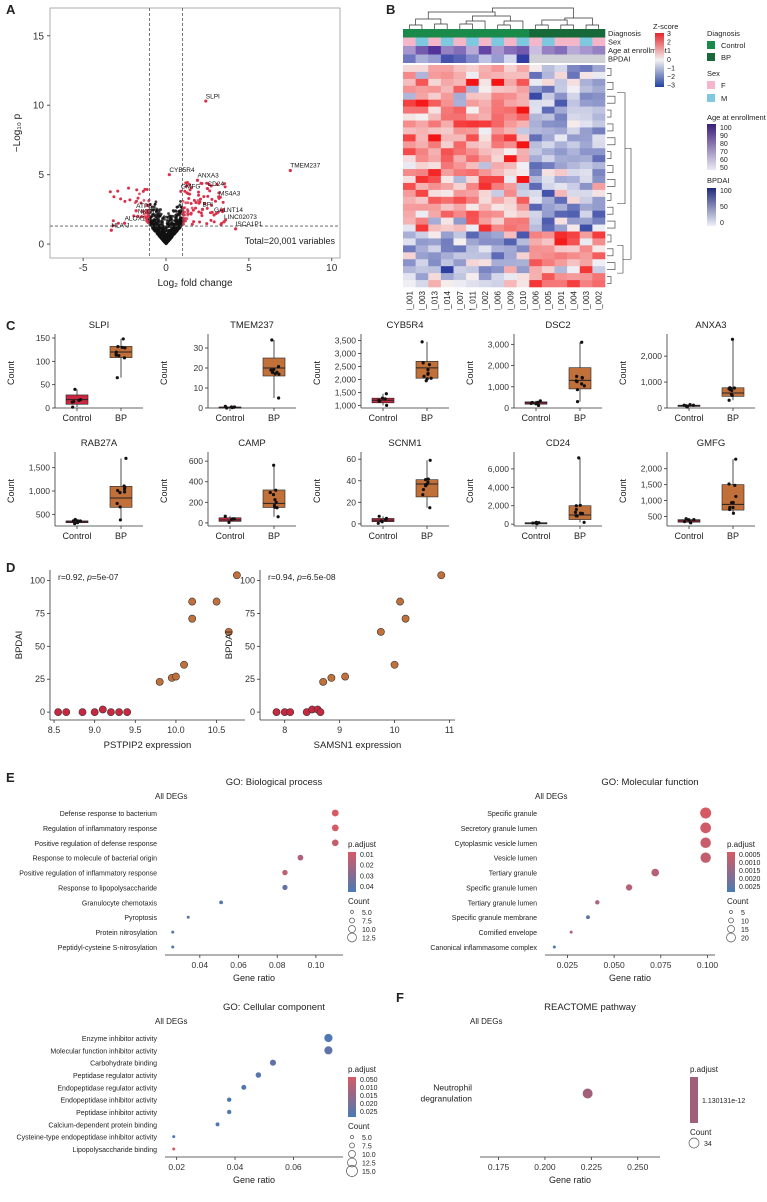 The height and width of the screenshot is (1202, 767). What do you see at coordinates (76, 418) in the screenshot?
I see `x-tick-label: Control` at bounding box center [76, 418].